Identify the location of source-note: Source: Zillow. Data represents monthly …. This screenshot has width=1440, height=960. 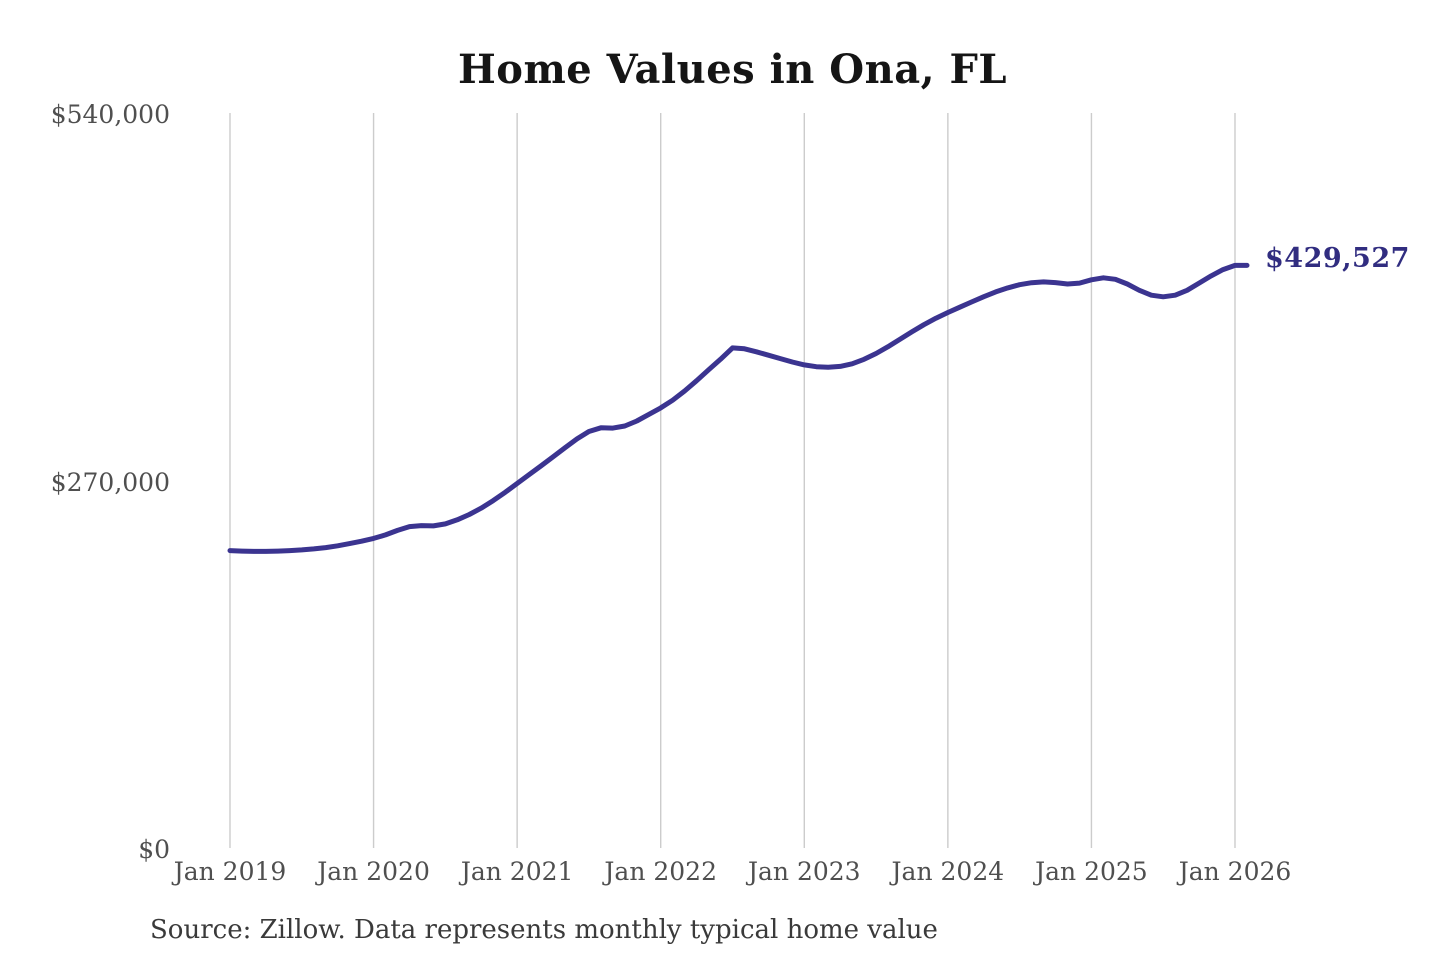
(544, 930).